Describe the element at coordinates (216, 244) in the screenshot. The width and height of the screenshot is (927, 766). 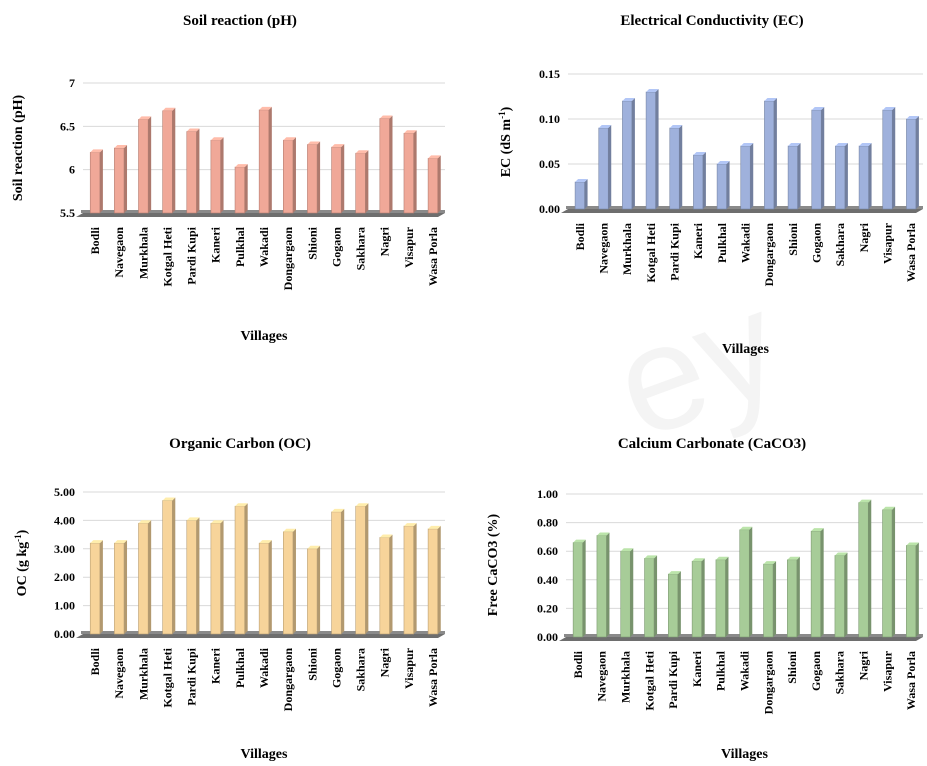
I see `x-category-label: Kaneri` at that location.